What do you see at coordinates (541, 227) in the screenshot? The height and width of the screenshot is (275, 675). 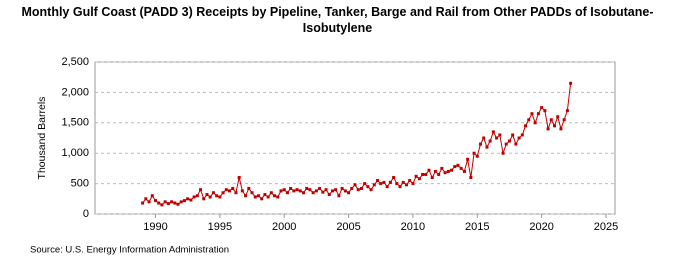 I see `x-tick-label: 2020` at bounding box center [541, 227].